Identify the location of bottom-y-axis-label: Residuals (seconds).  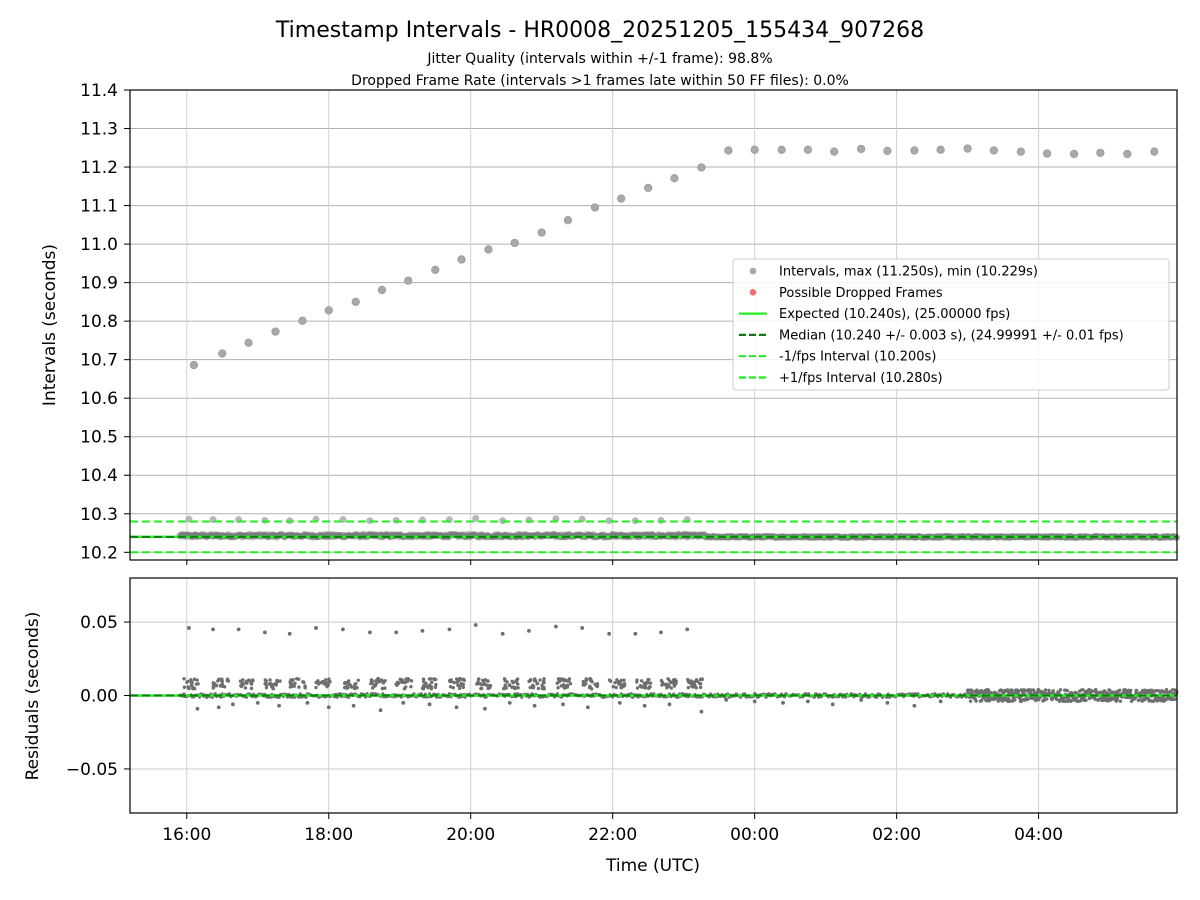
(33, 696).